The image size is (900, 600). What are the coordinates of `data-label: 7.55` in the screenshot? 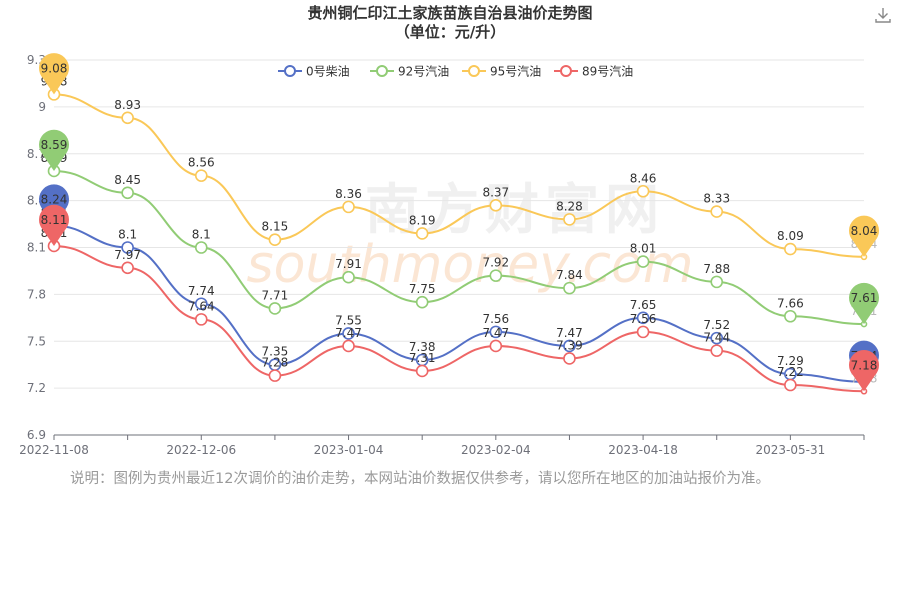 It's located at (348, 320).